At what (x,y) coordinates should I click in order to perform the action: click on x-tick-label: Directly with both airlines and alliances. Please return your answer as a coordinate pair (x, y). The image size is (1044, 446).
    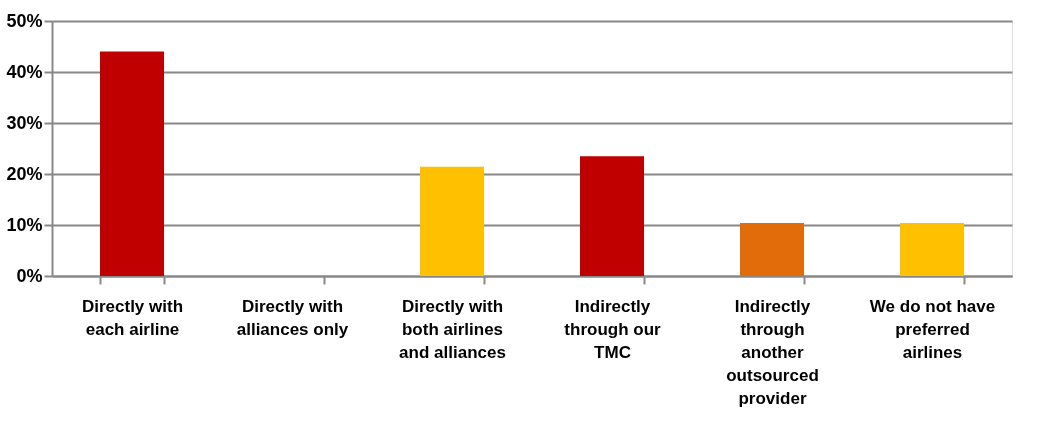
    Looking at the image, I should click on (452, 329).